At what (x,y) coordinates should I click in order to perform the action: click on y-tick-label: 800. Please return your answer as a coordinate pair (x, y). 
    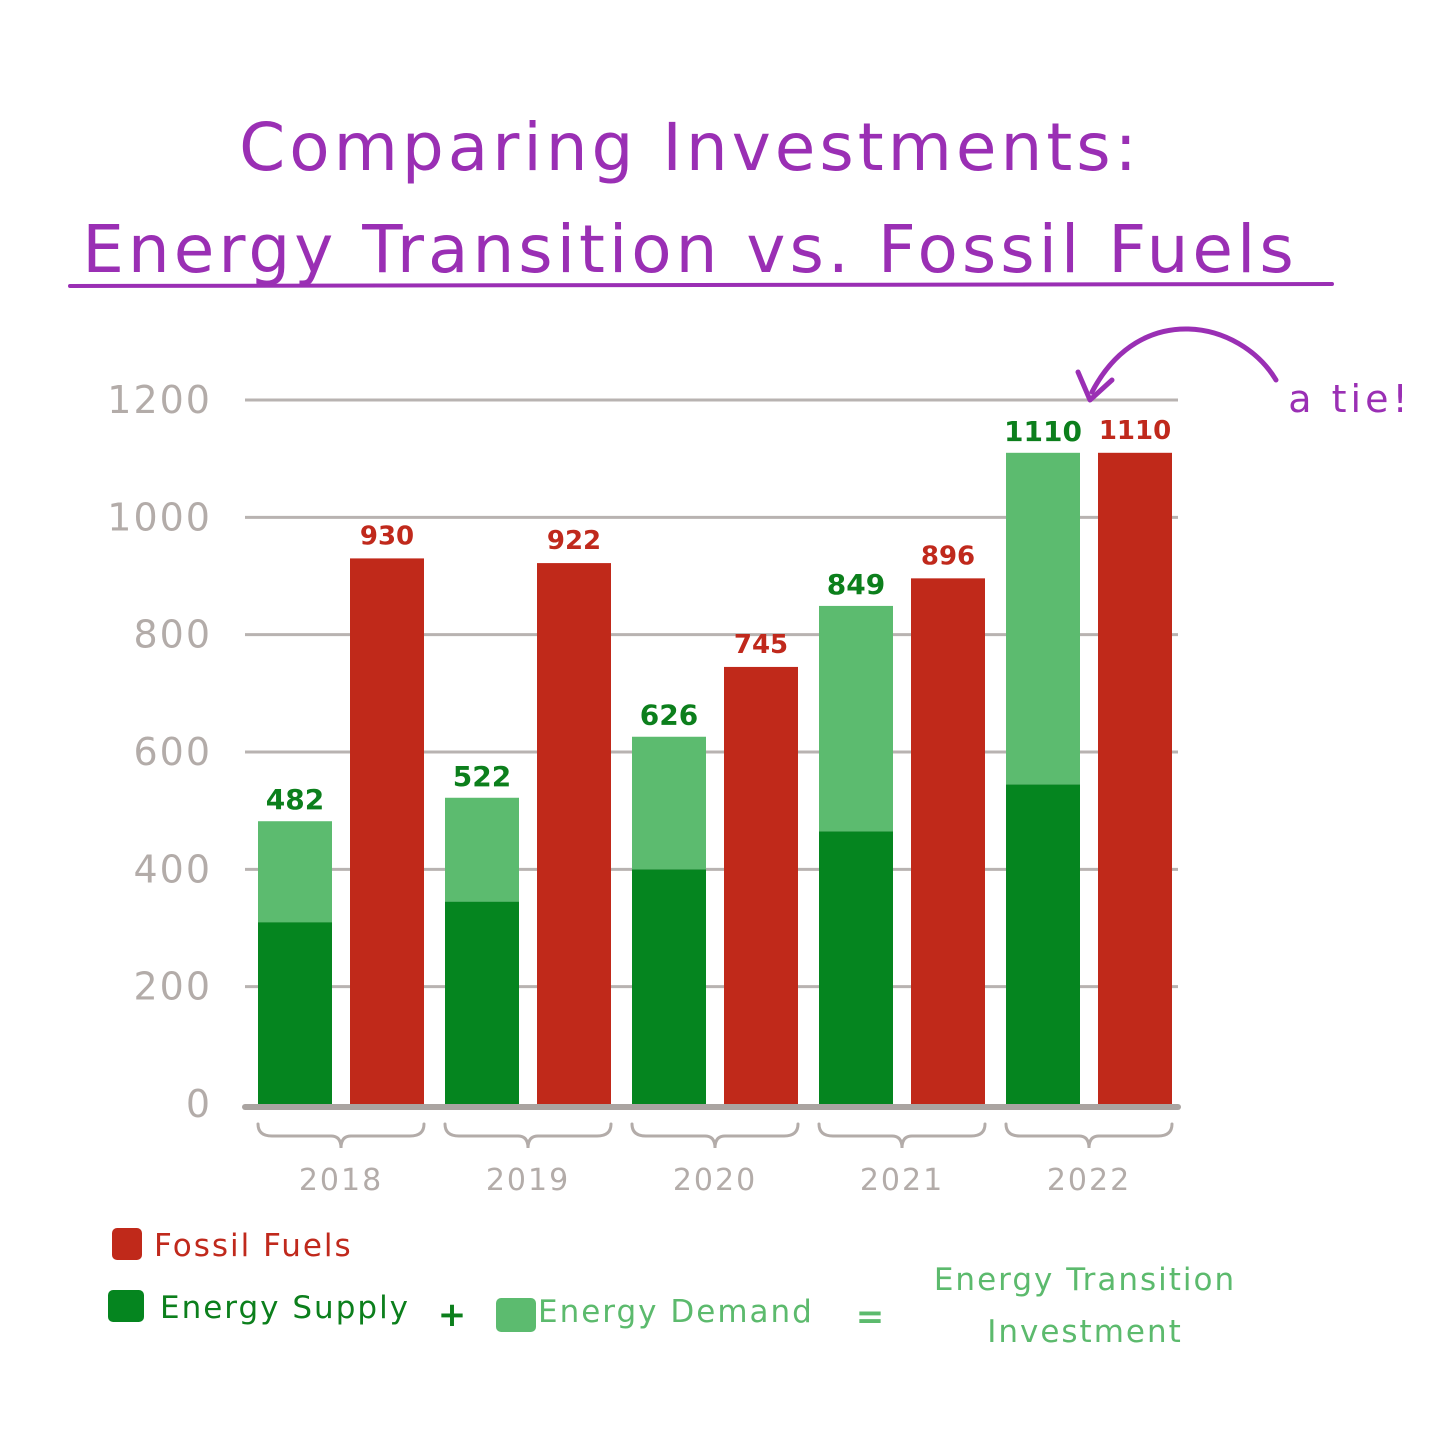
    Looking at the image, I should click on (172, 635).